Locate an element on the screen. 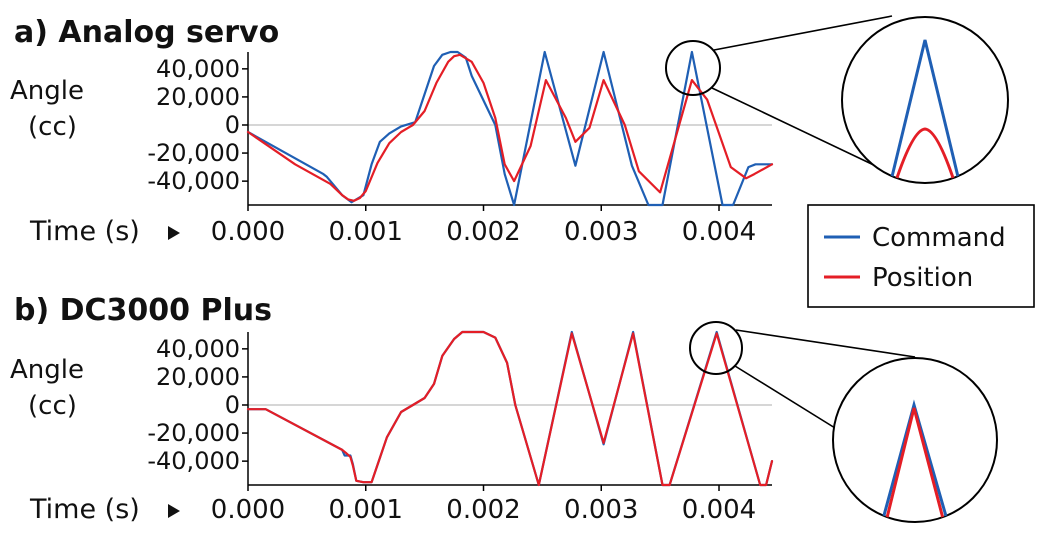 The height and width of the screenshot is (536, 1050). panel-b-ytick-label: -40,000 is located at coordinates (193, 461).